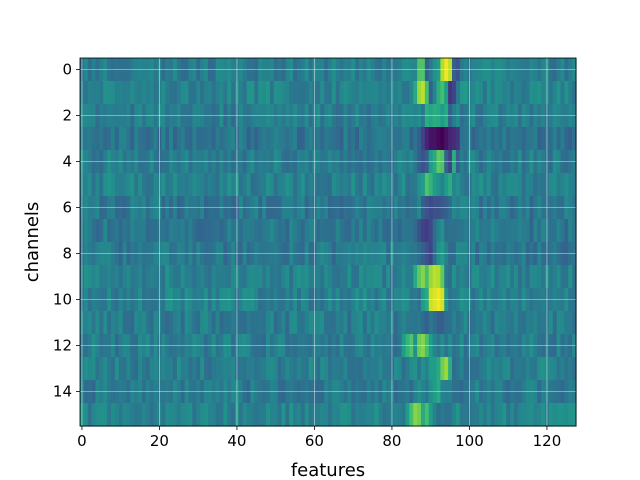  What do you see at coordinates (547, 441) in the screenshot?
I see `x-tick-label: 120` at bounding box center [547, 441].